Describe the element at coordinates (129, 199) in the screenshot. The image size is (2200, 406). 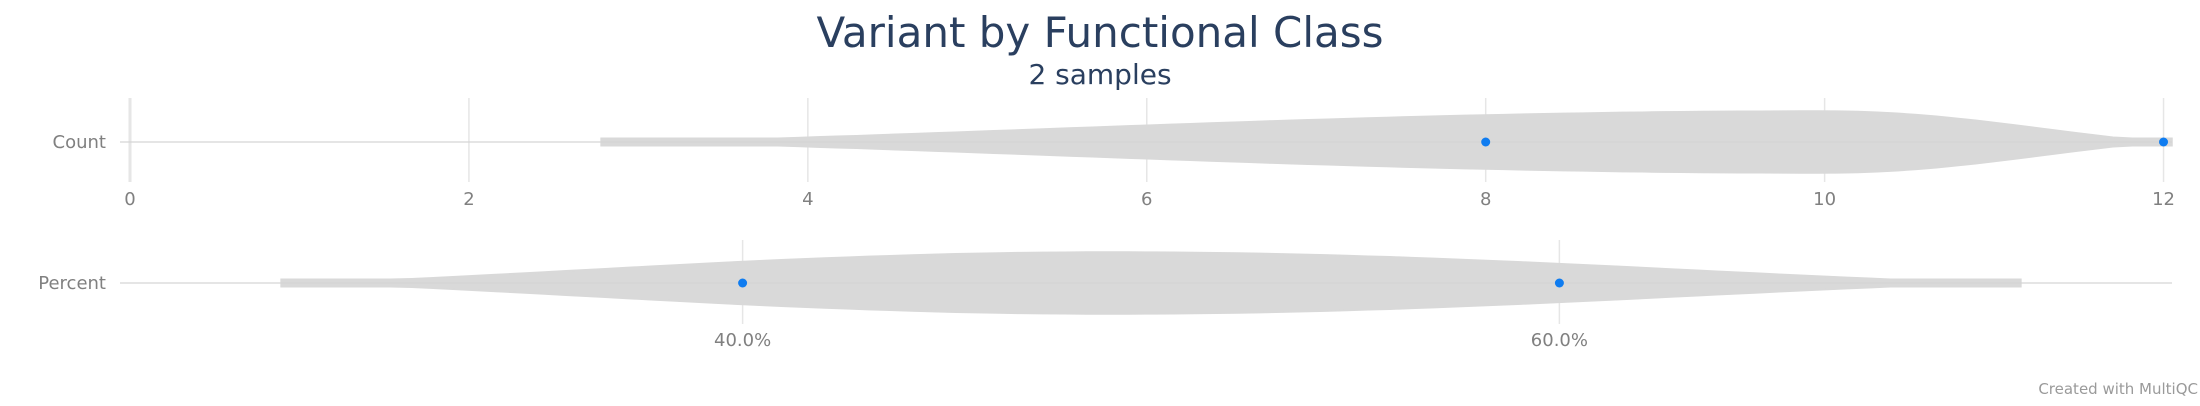
I see `tick-label: 0` at that location.